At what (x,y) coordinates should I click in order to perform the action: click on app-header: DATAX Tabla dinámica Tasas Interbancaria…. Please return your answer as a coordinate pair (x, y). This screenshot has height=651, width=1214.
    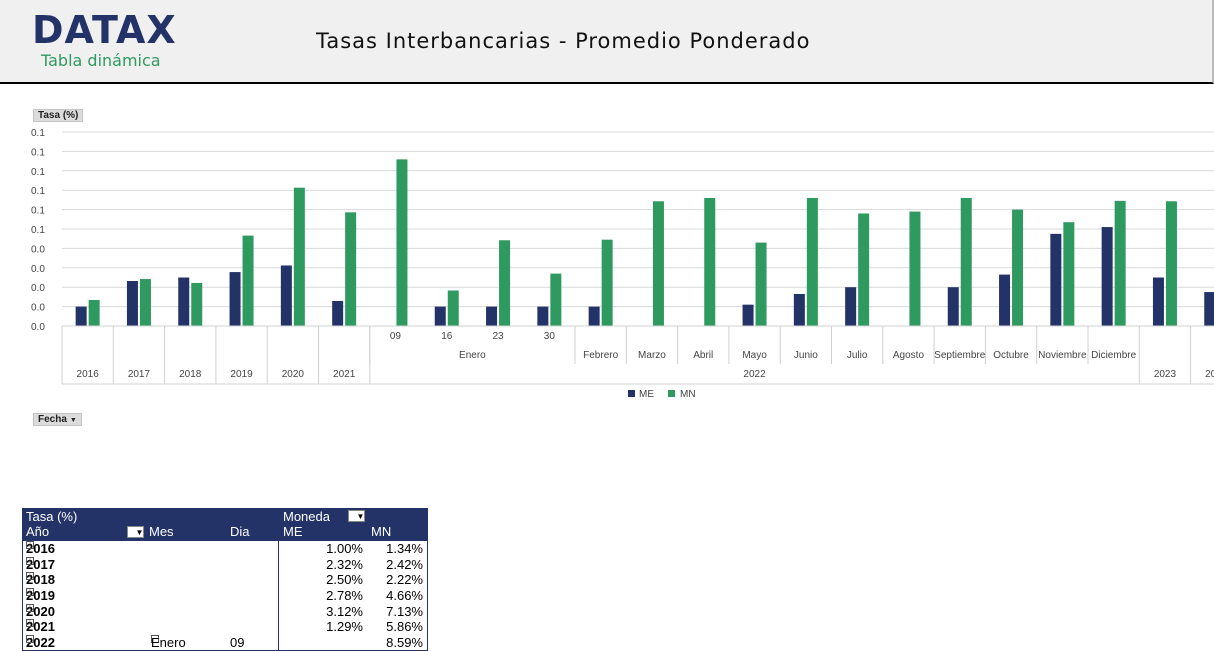
    Looking at the image, I should click on (607, 42).